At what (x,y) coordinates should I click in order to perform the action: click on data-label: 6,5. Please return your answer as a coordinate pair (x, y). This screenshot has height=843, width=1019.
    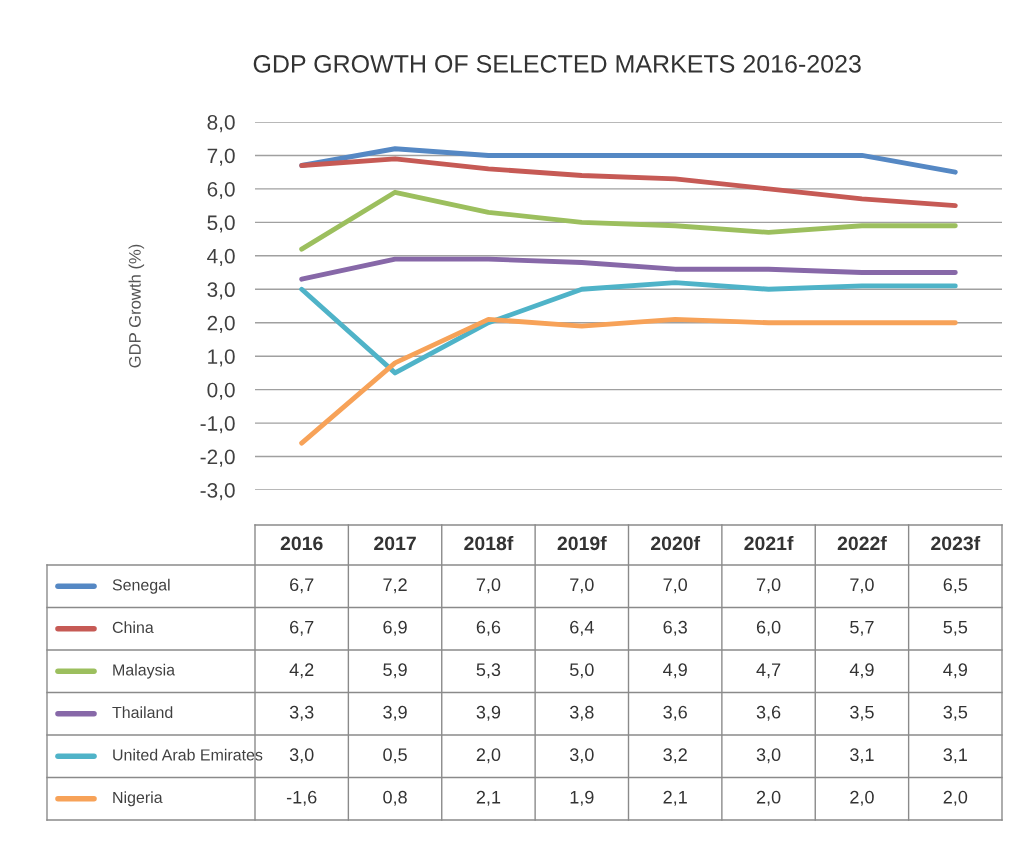
    Looking at the image, I should click on (955, 586).